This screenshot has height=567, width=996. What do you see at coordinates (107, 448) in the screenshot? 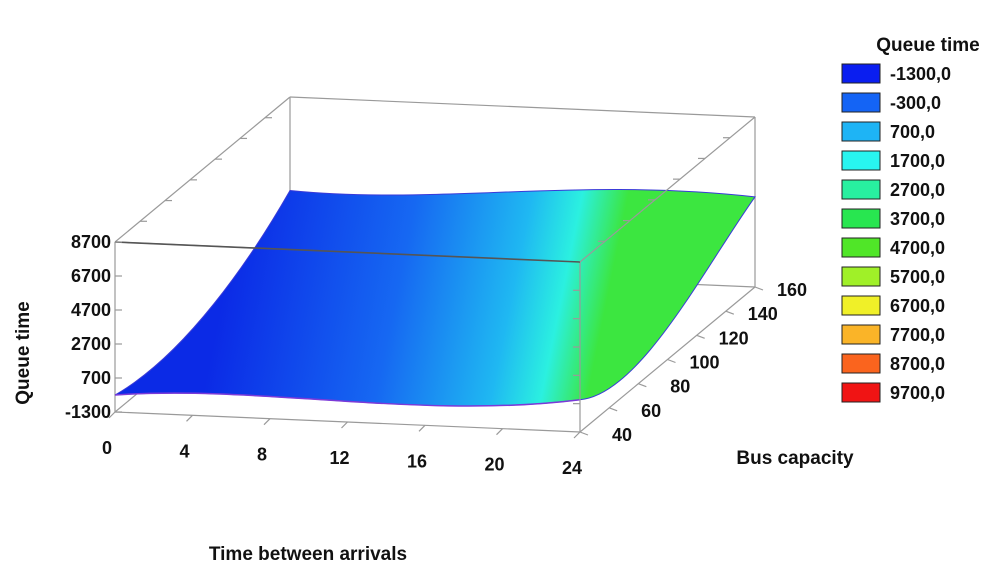
I see `x-tick-label: 0` at bounding box center [107, 448].